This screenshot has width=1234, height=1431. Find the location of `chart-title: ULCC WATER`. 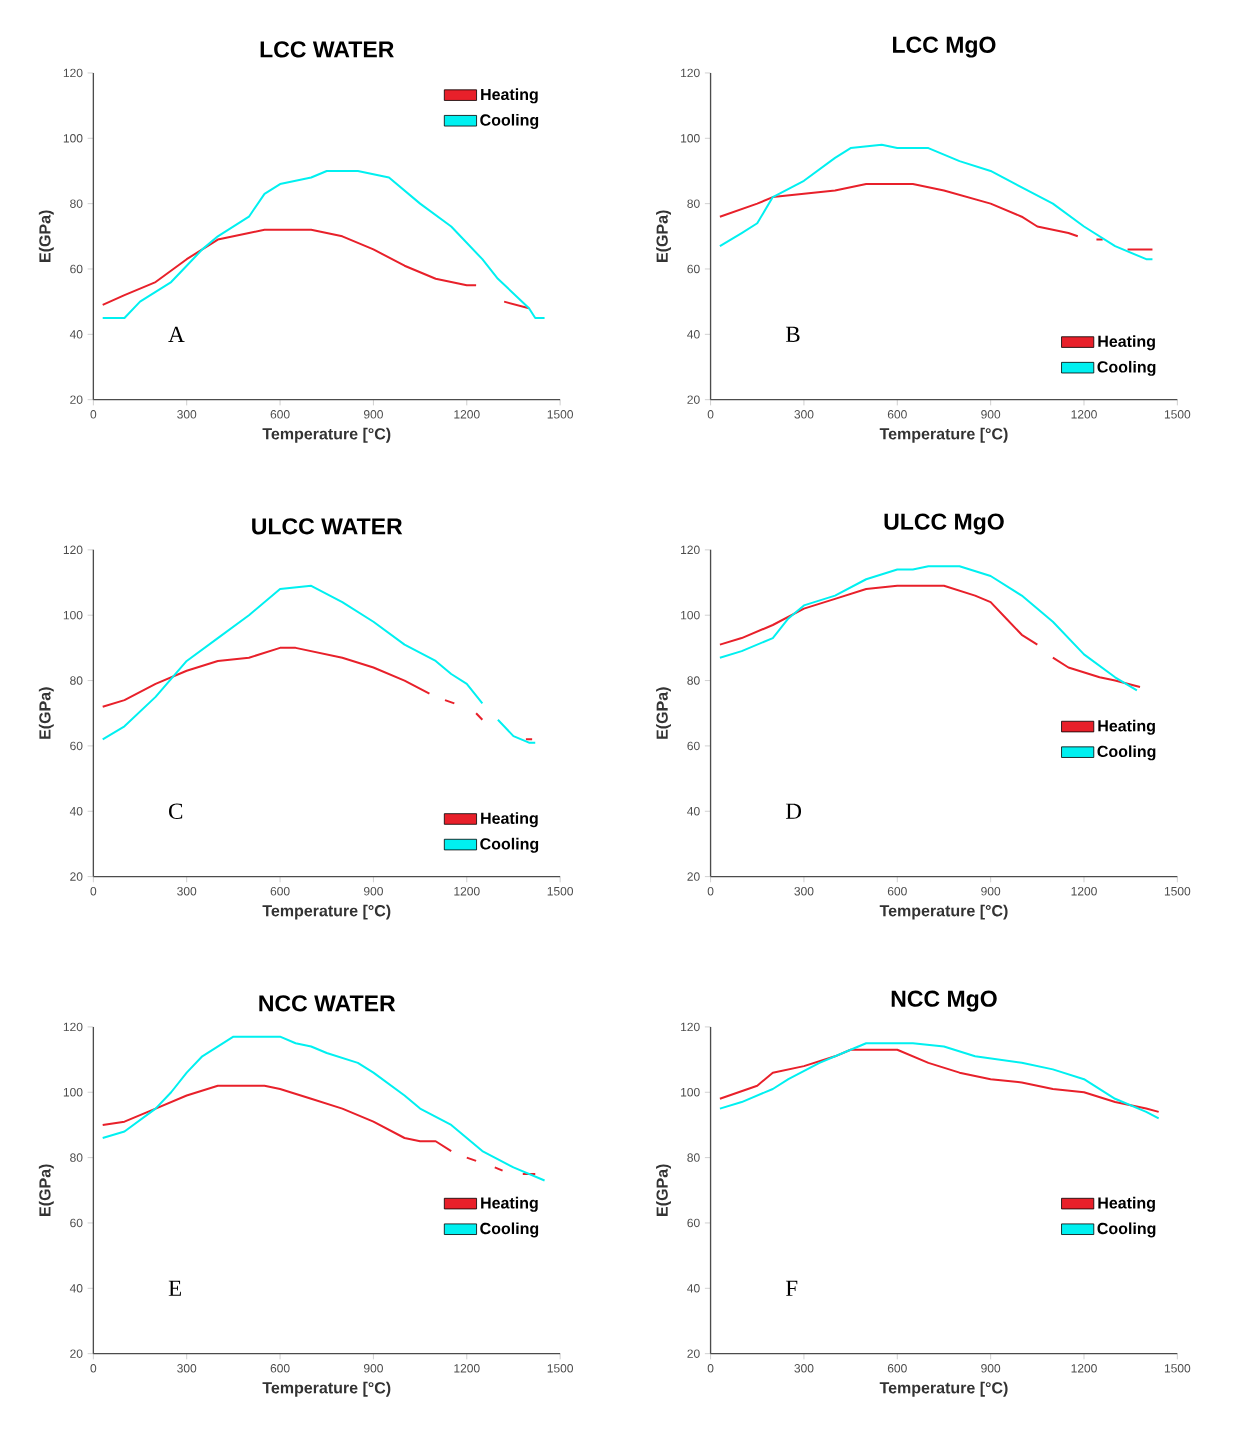

chart-title: ULCC WATER is located at coordinates (327, 526).